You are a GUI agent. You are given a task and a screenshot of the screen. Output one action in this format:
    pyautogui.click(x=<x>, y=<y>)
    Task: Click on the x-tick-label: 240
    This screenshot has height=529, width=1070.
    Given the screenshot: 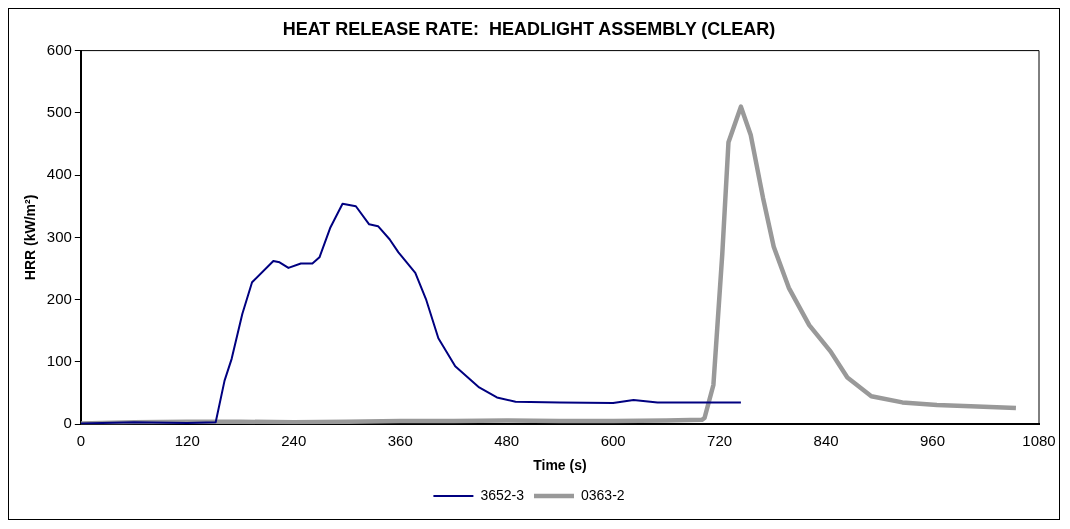 What is the action you would take?
    pyautogui.click(x=294, y=441)
    